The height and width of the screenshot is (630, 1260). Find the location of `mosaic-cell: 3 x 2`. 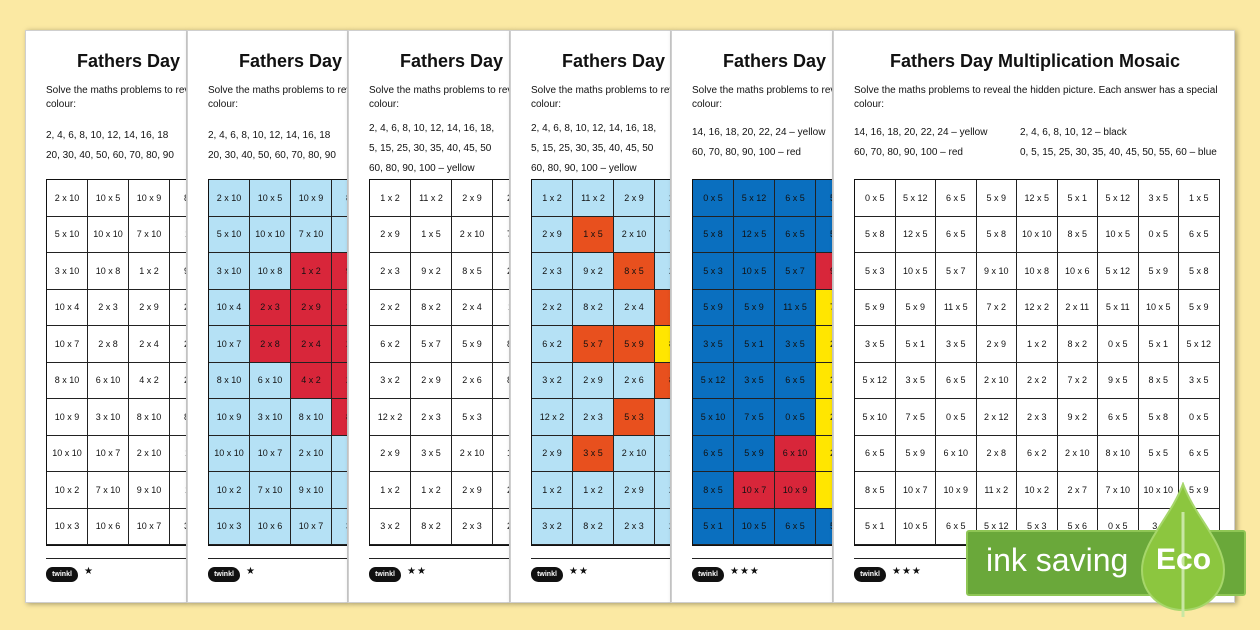

mosaic-cell: 3 x 2 is located at coordinates (390, 380).